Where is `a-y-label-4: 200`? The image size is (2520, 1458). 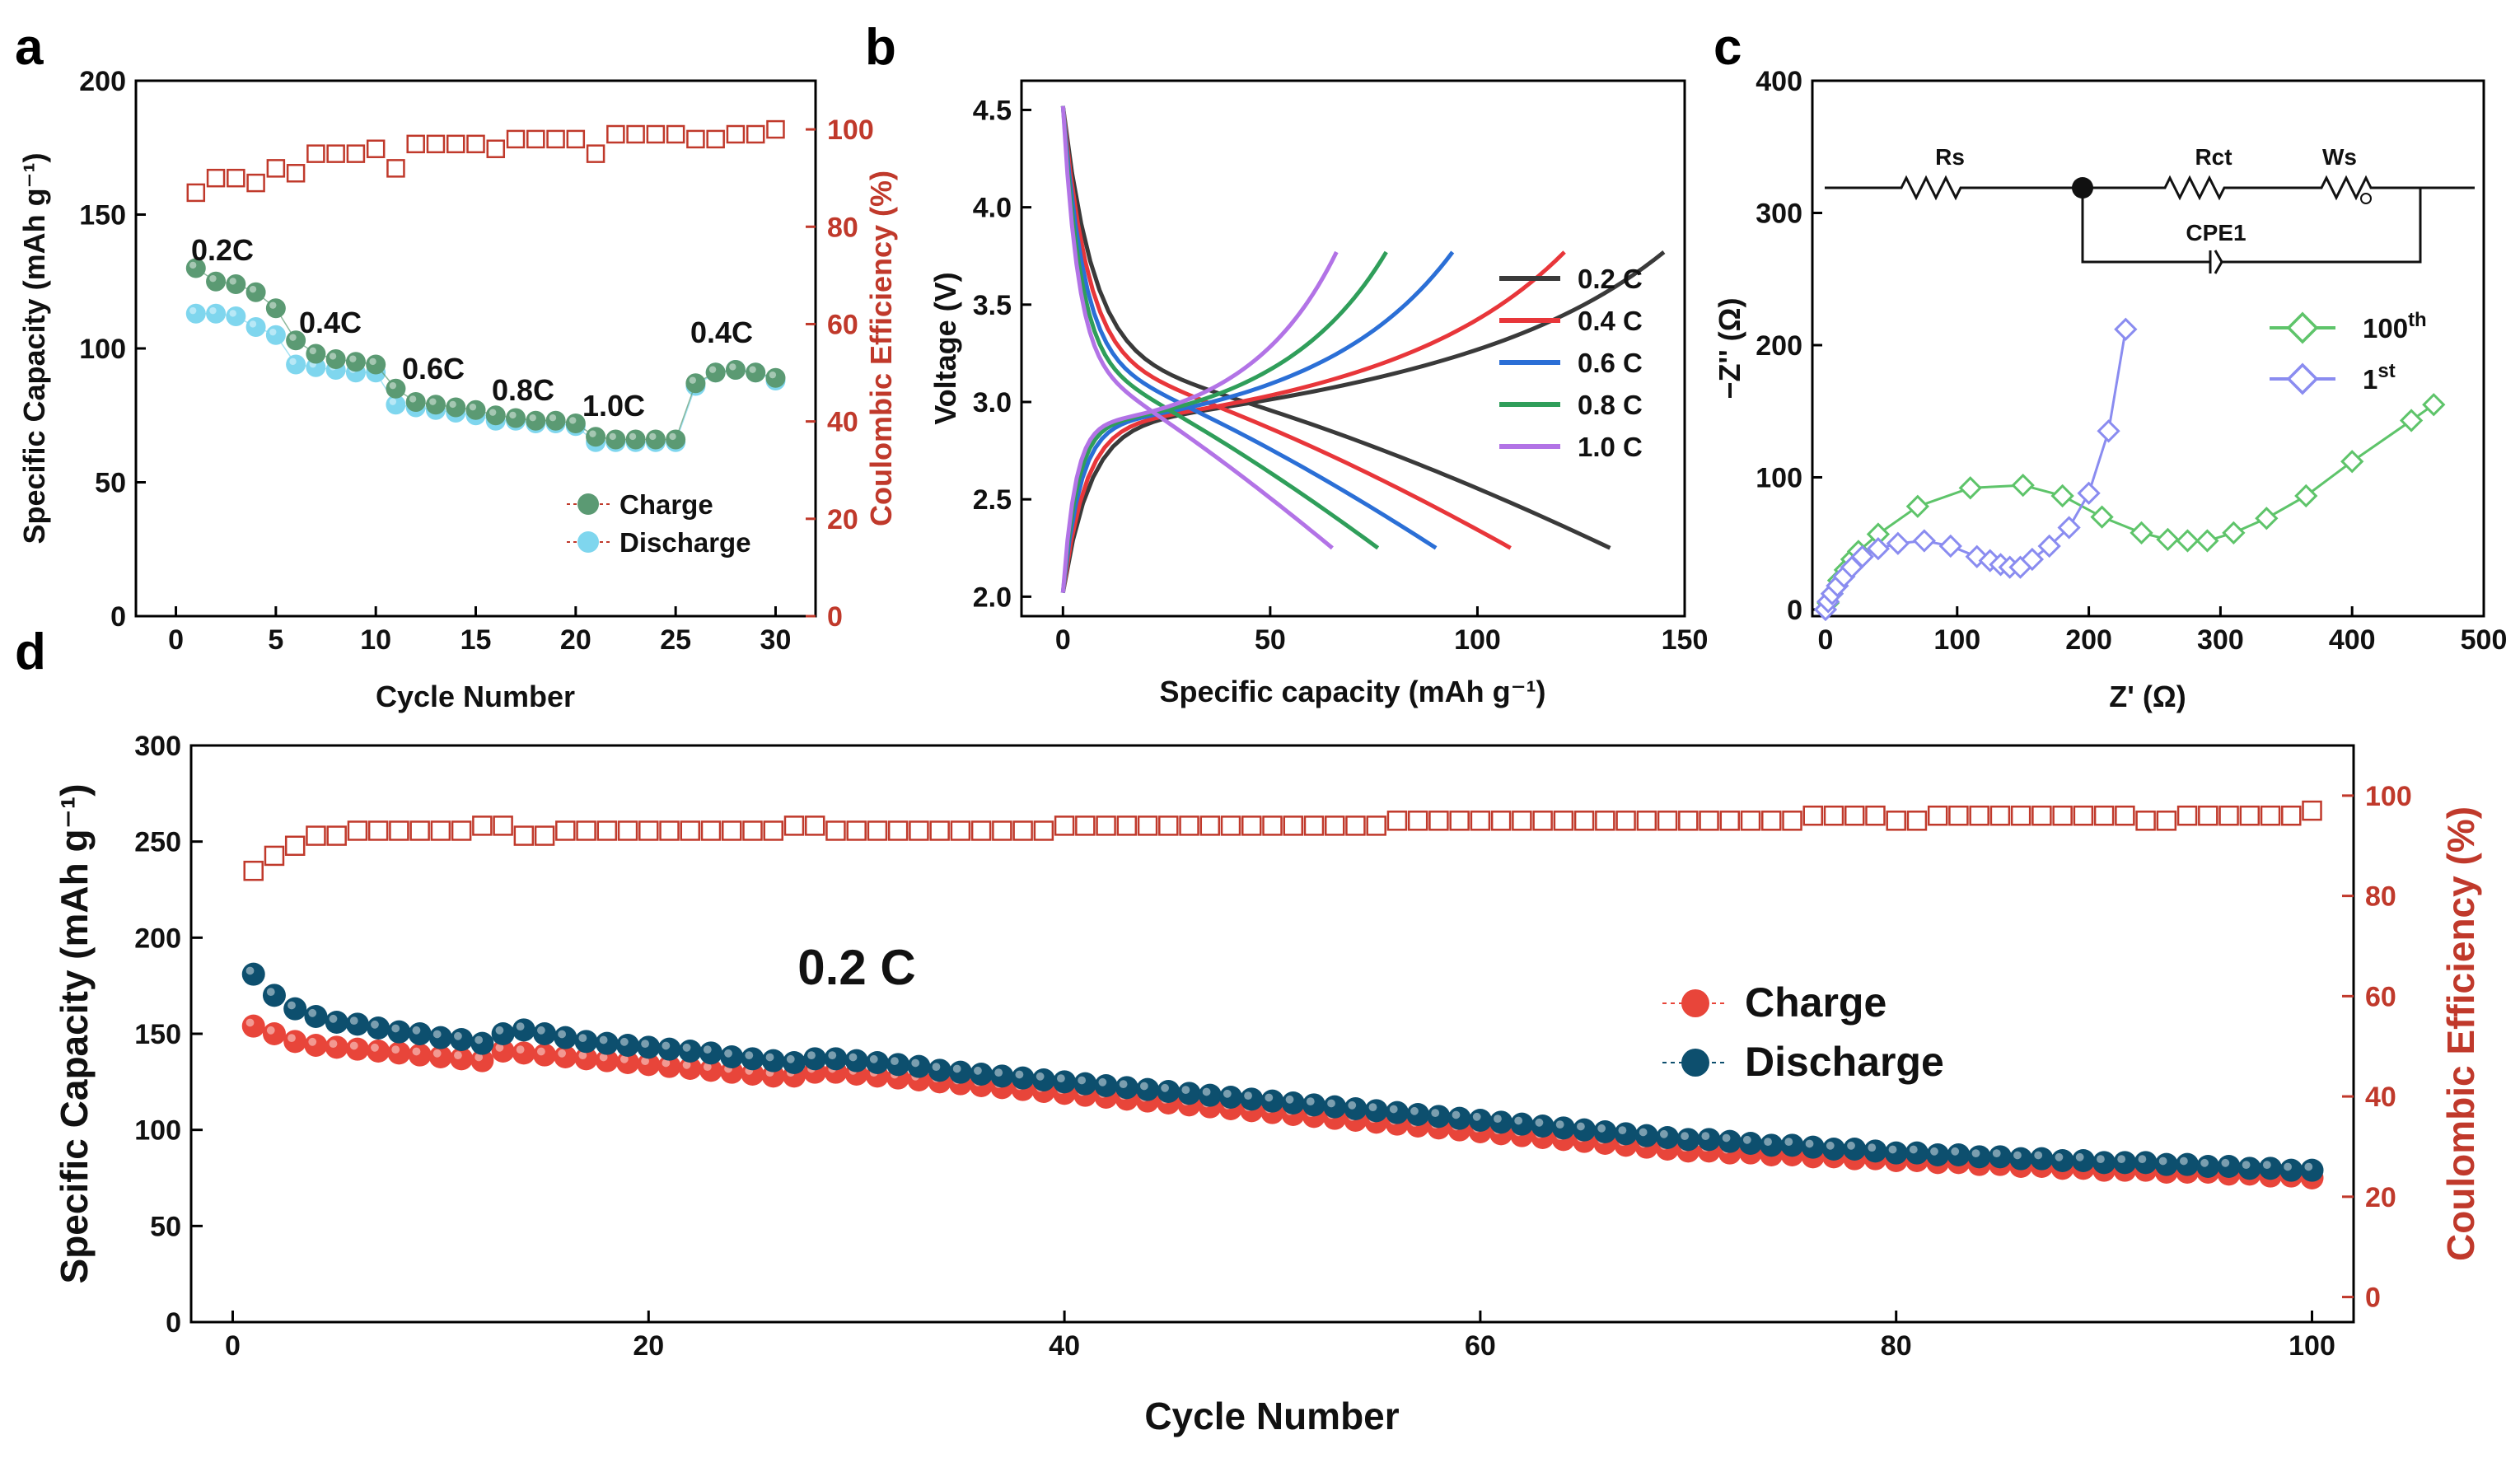 a-y-label-4: 200 is located at coordinates (102, 81).